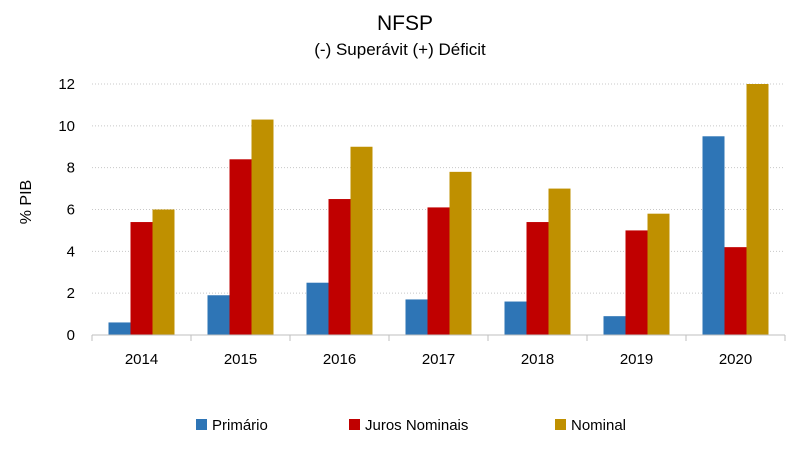 The height and width of the screenshot is (457, 810). I want to click on bar-juros-nominais-2020, so click(735, 291).